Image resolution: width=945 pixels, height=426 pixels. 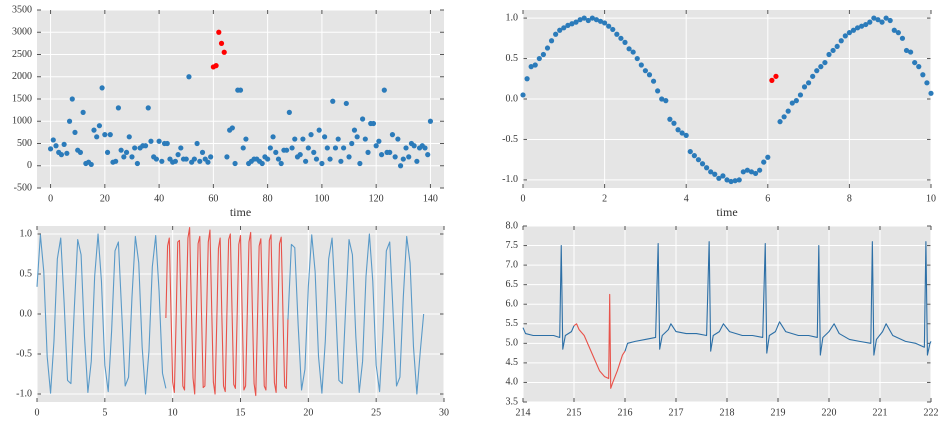 I want to click on y-tick-label: 3.5, so click(x=512, y=401).